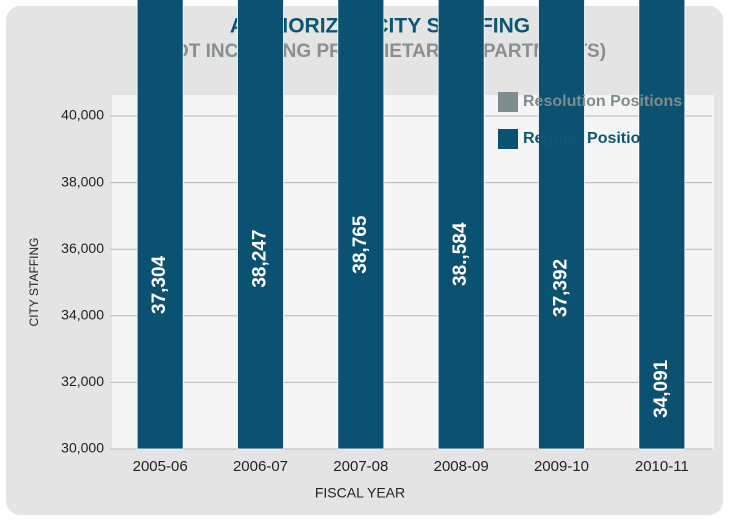 The image size is (729, 526). Describe the element at coordinates (260, 259) in the screenshot. I see `total-label: 38,247` at that location.